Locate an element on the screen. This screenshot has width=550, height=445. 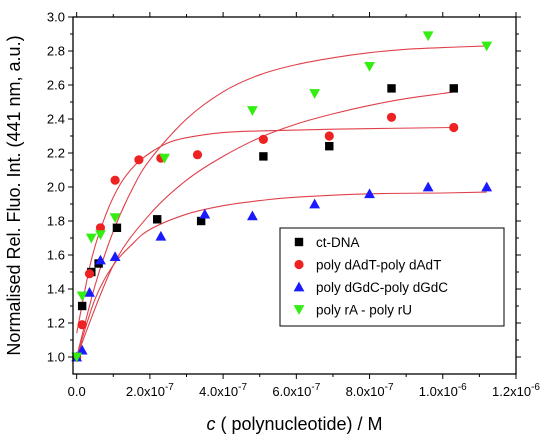
x-tick-label-base: 1.0x10 is located at coordinates (438, 391).